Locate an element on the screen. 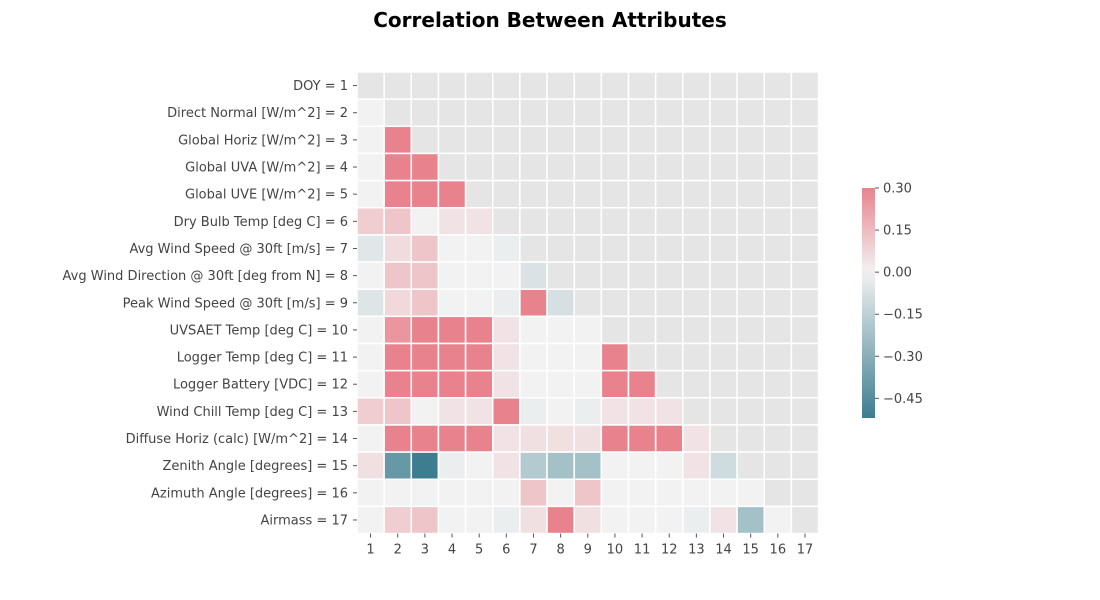 Image resolution: width=1100 pixels, height=600 pixels. x-tick-label: 1 is located at coordinates (370, 550).